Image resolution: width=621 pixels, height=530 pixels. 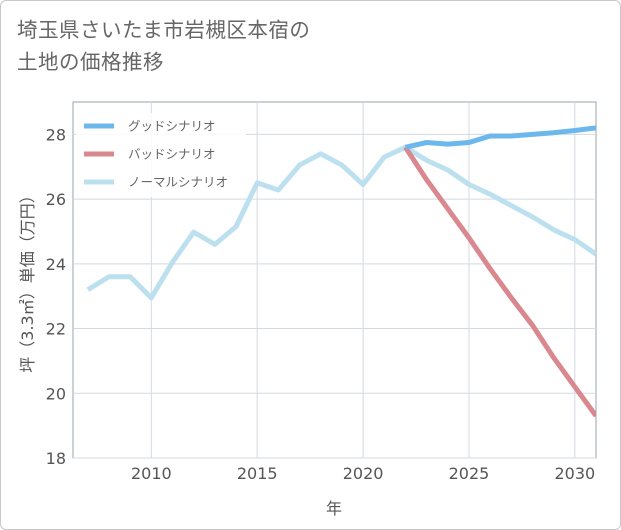 What do you see at coordinates (27, 279) in the screenshot?
I see `y-axis-label: 坪（3.3㎡）単価（万円）` at bounding box center [27, 279].